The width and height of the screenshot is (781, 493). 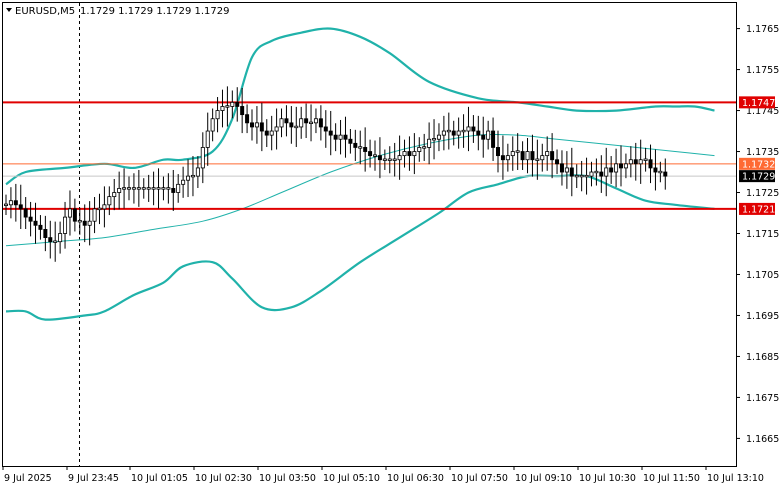 I want to click on current-price-tag: 1.1729, so click(x=757, y=176).